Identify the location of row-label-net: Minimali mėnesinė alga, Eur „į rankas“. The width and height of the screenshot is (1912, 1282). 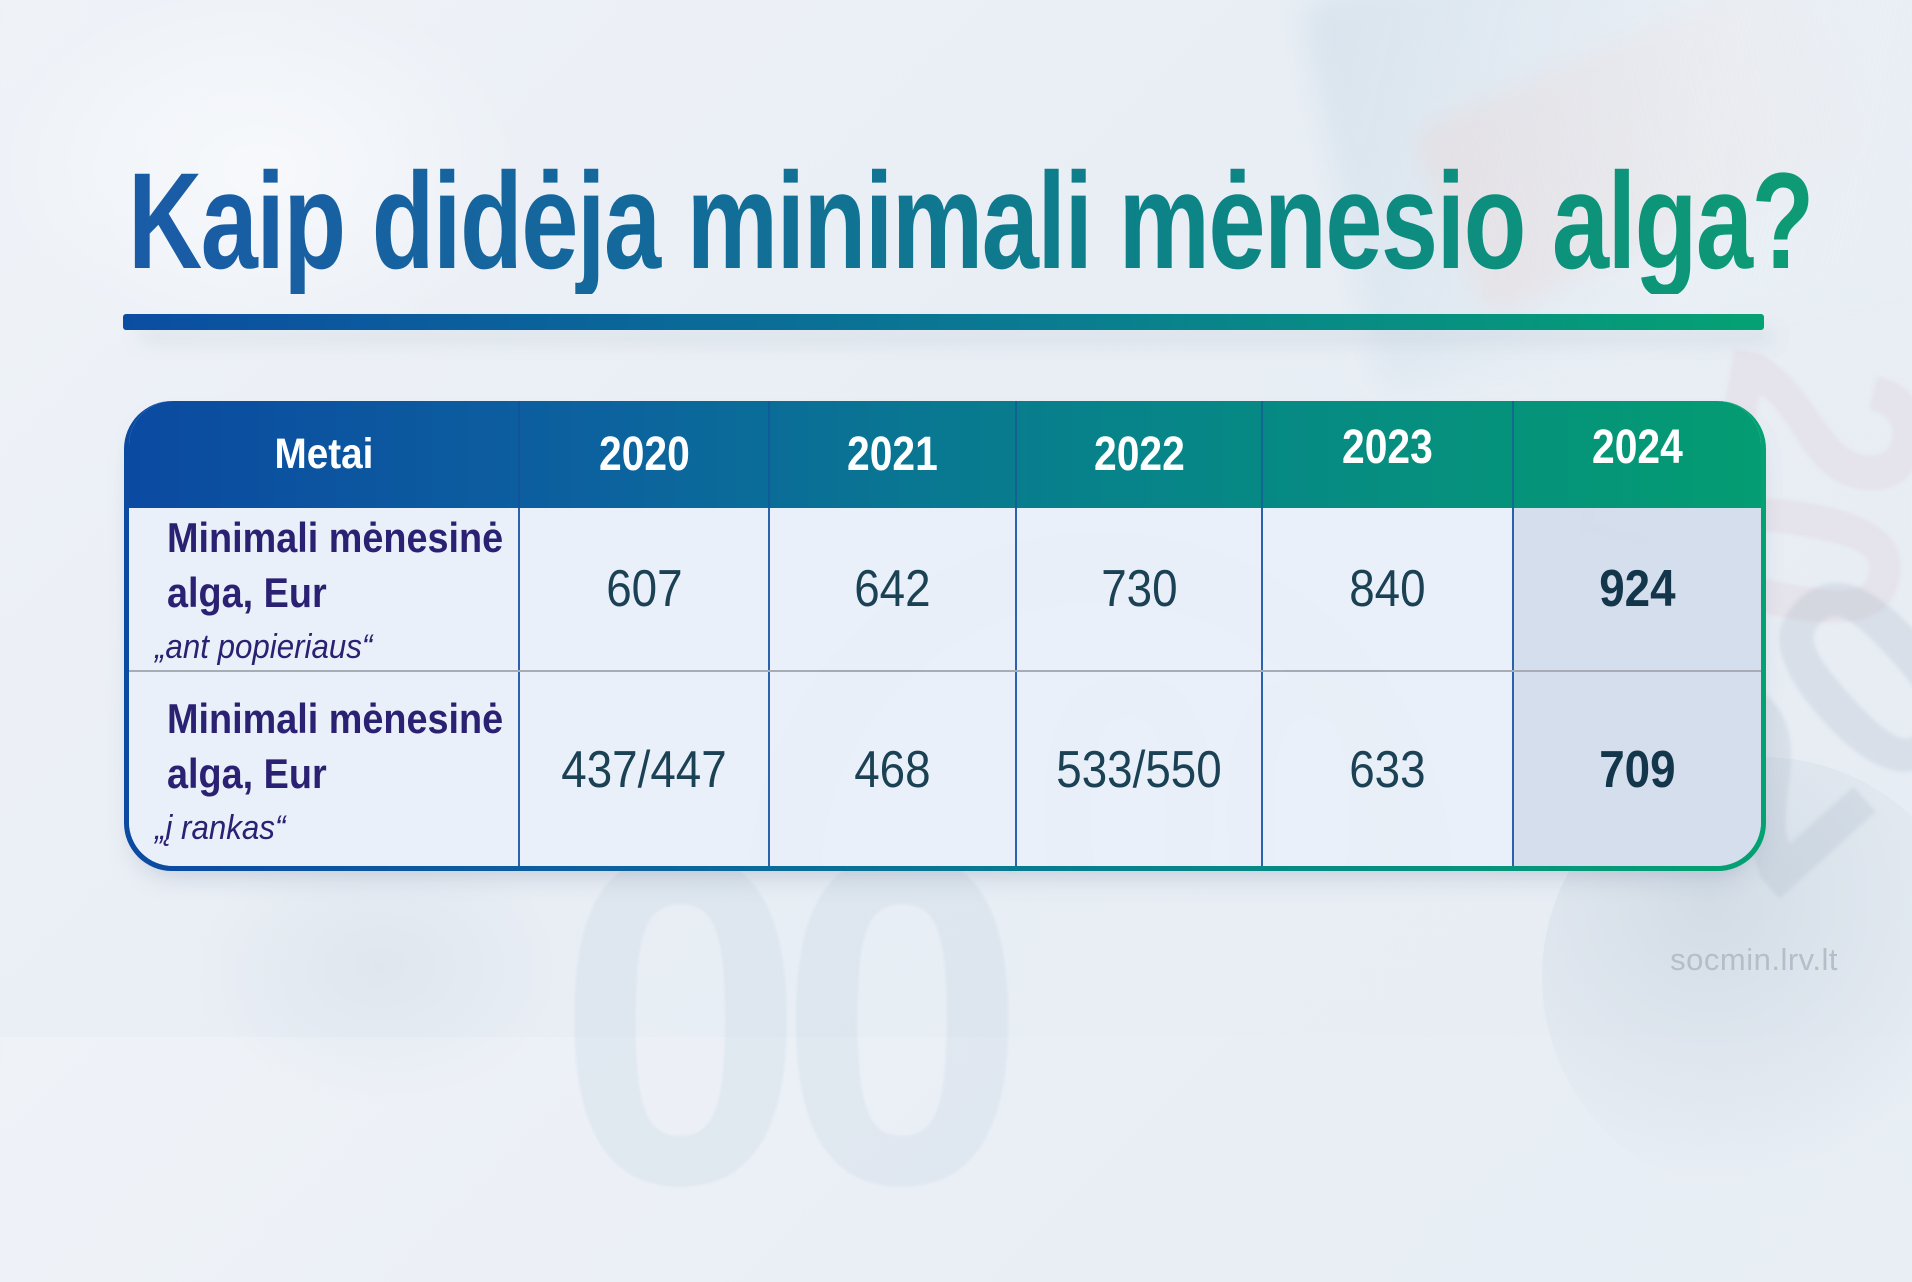
(323, 769).